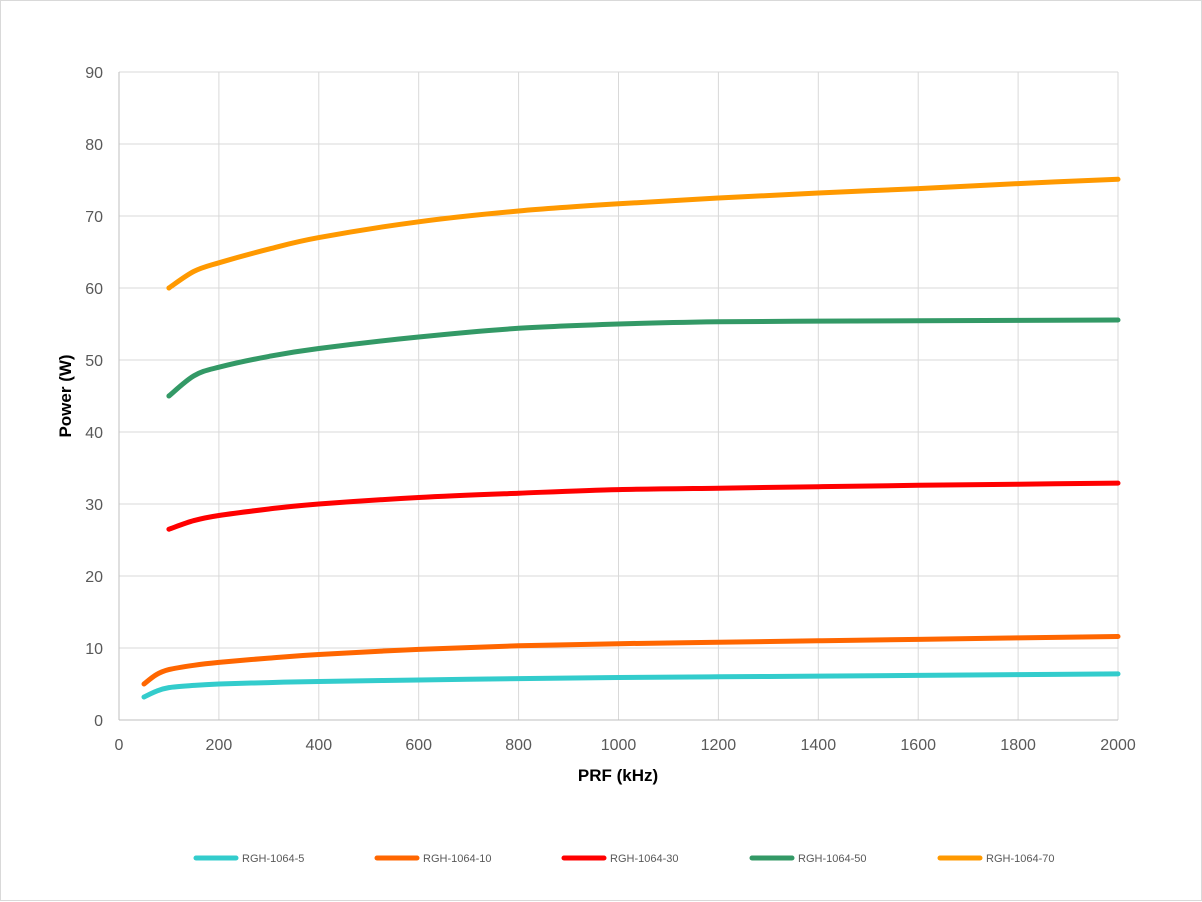  What do you see at coordinates (518, 745) in the screenshot?
I see `x-tick-label: 800` at bounding box center [518, 745].